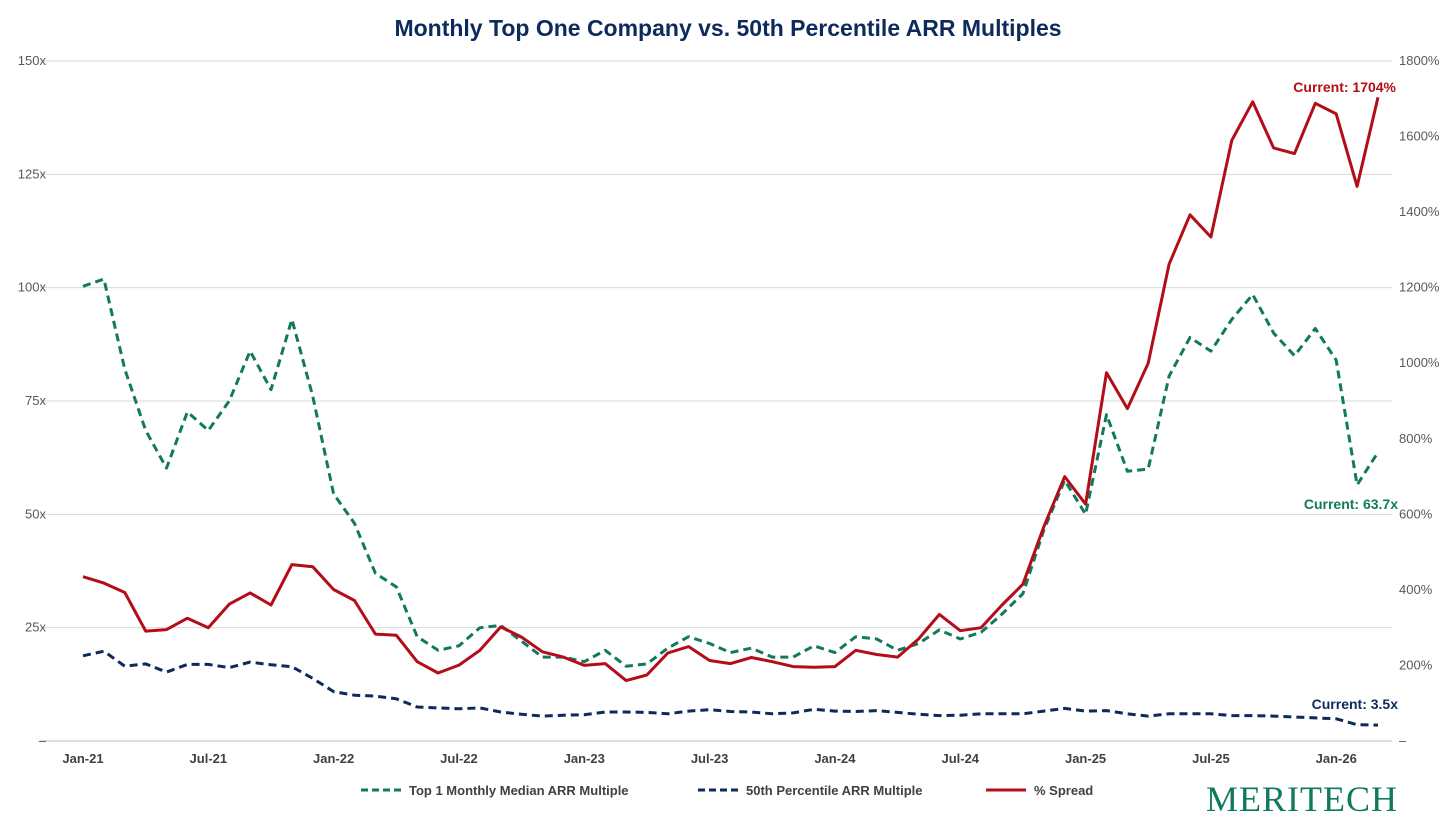 This screenshot has width=1456, height=814. Describe the element at coordinates (32, 173) in the screenshot. I see `left-tick-label: 125x` at that location.